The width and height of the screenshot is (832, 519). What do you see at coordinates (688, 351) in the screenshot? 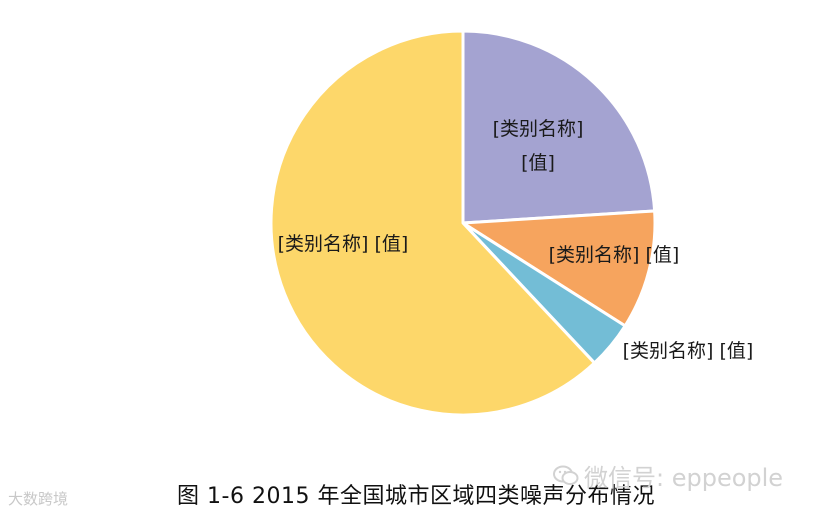
I see `slice-label-3: [类别名称] [值]` at bounding box center [688, 351].